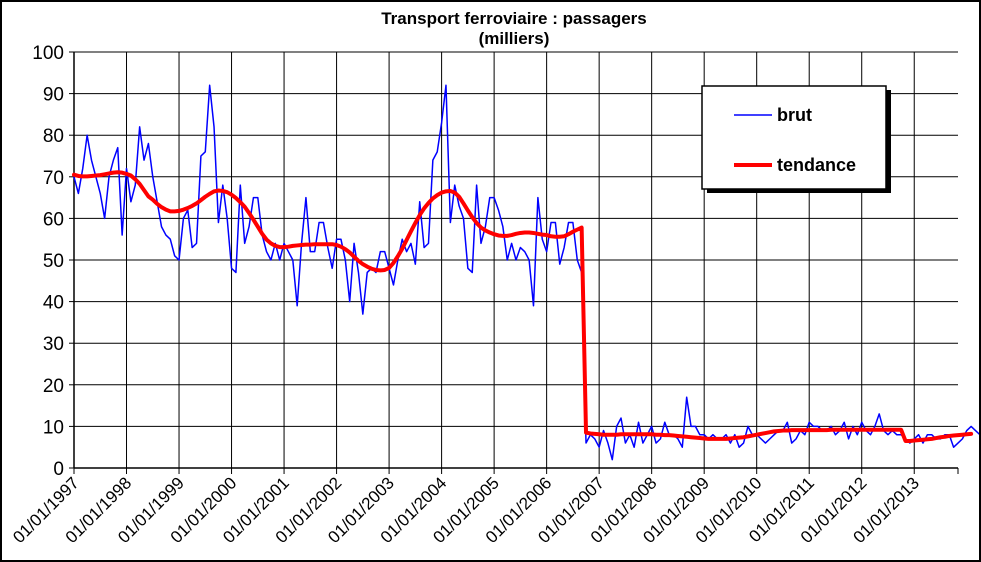  Describe the element at coordinates (53, 427) in the screenshot. I see `y-tick-label: 10` at that location.